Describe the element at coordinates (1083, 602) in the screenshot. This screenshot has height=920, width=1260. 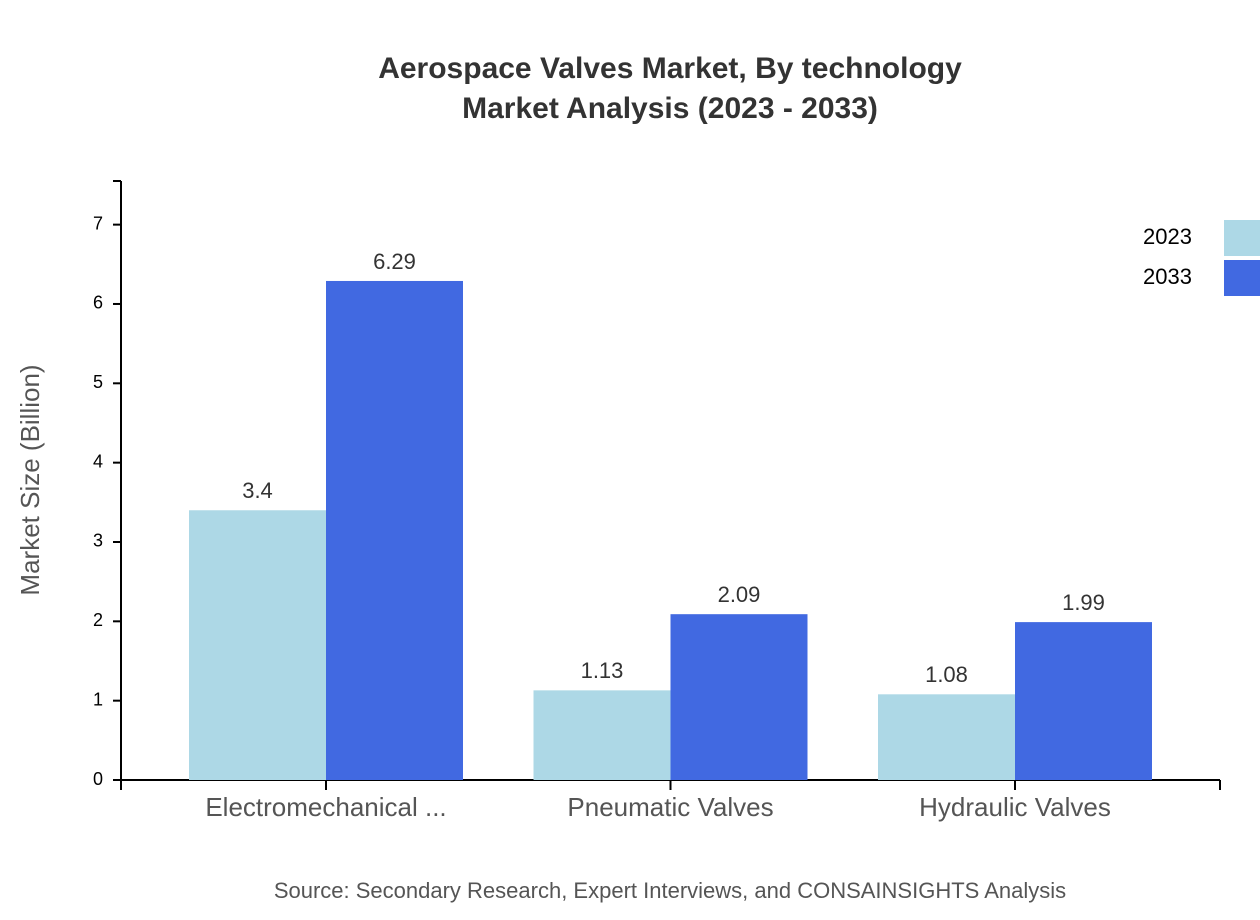
I see `value-label: 1.99` at that location.